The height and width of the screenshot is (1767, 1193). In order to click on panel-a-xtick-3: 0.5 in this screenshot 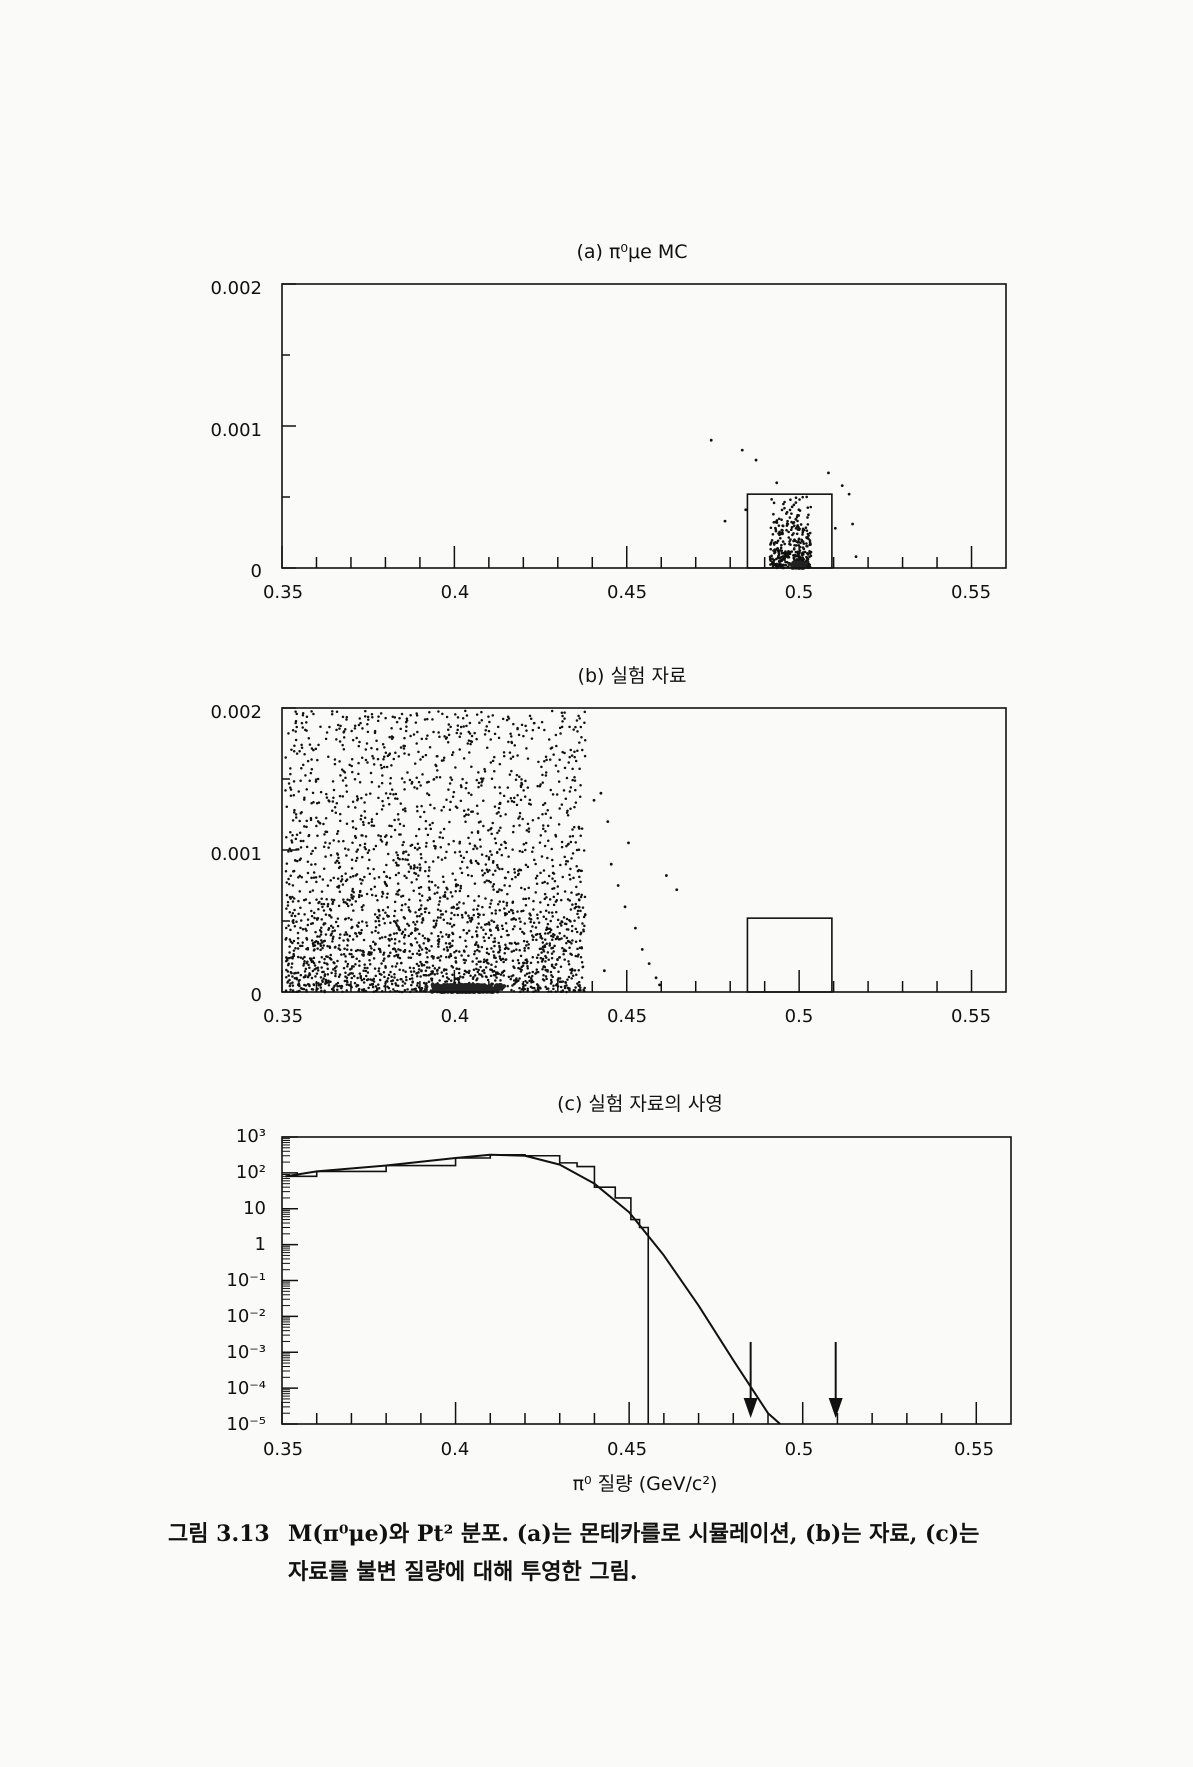, I will do `click(799, 592)`.